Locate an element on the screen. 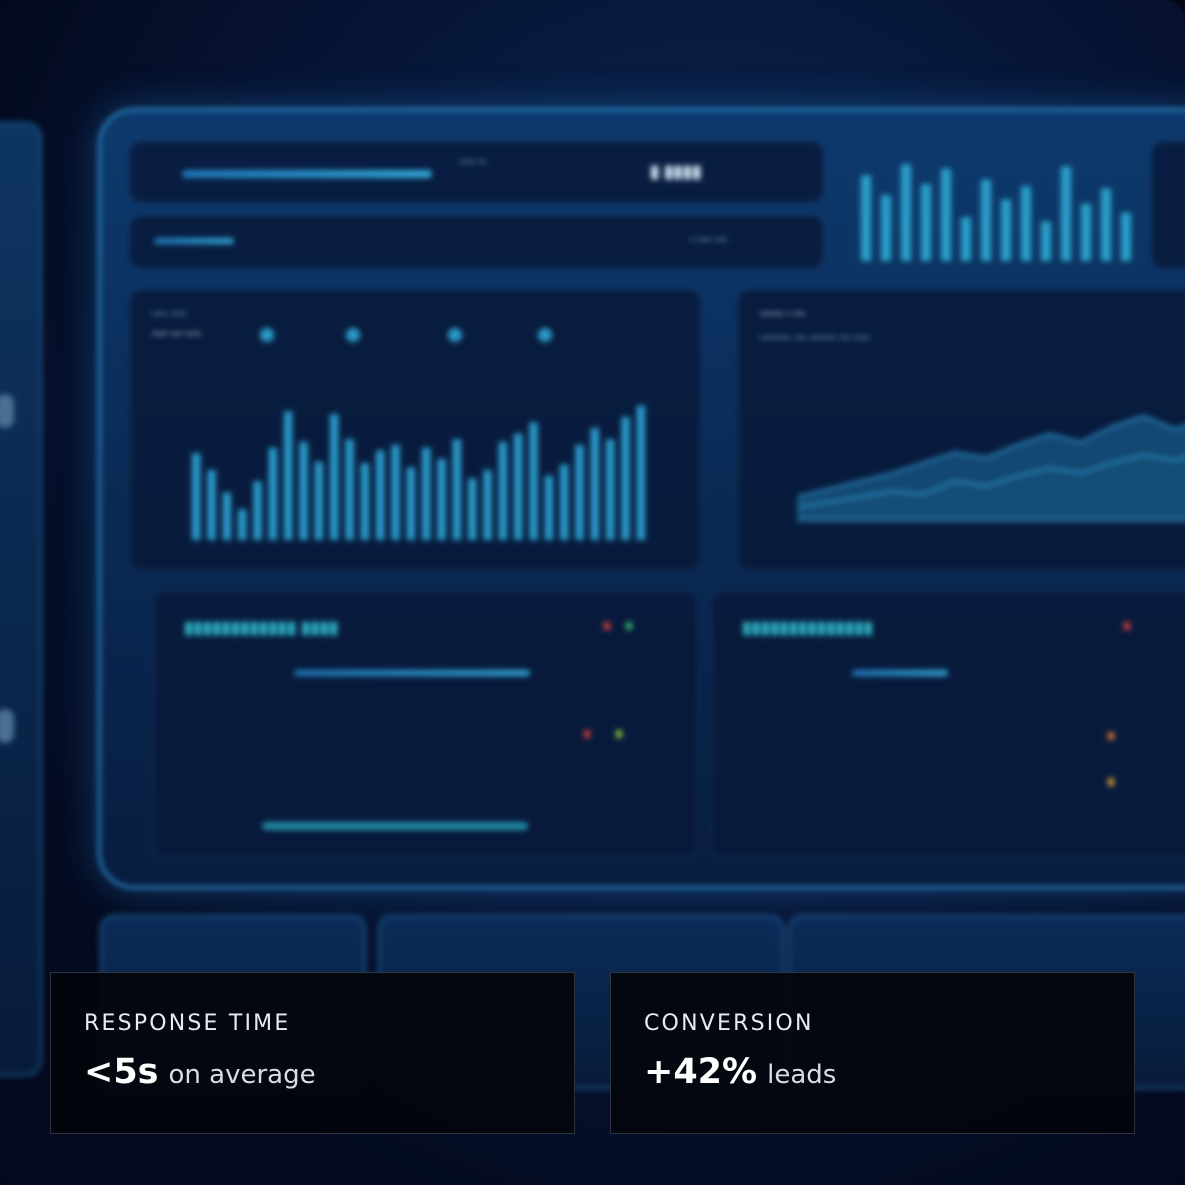 This screenshot has height=1185, width=1185. stat-card-response-time: RESPONSE TIME <5s on average is located at coordinates (312, 1053).